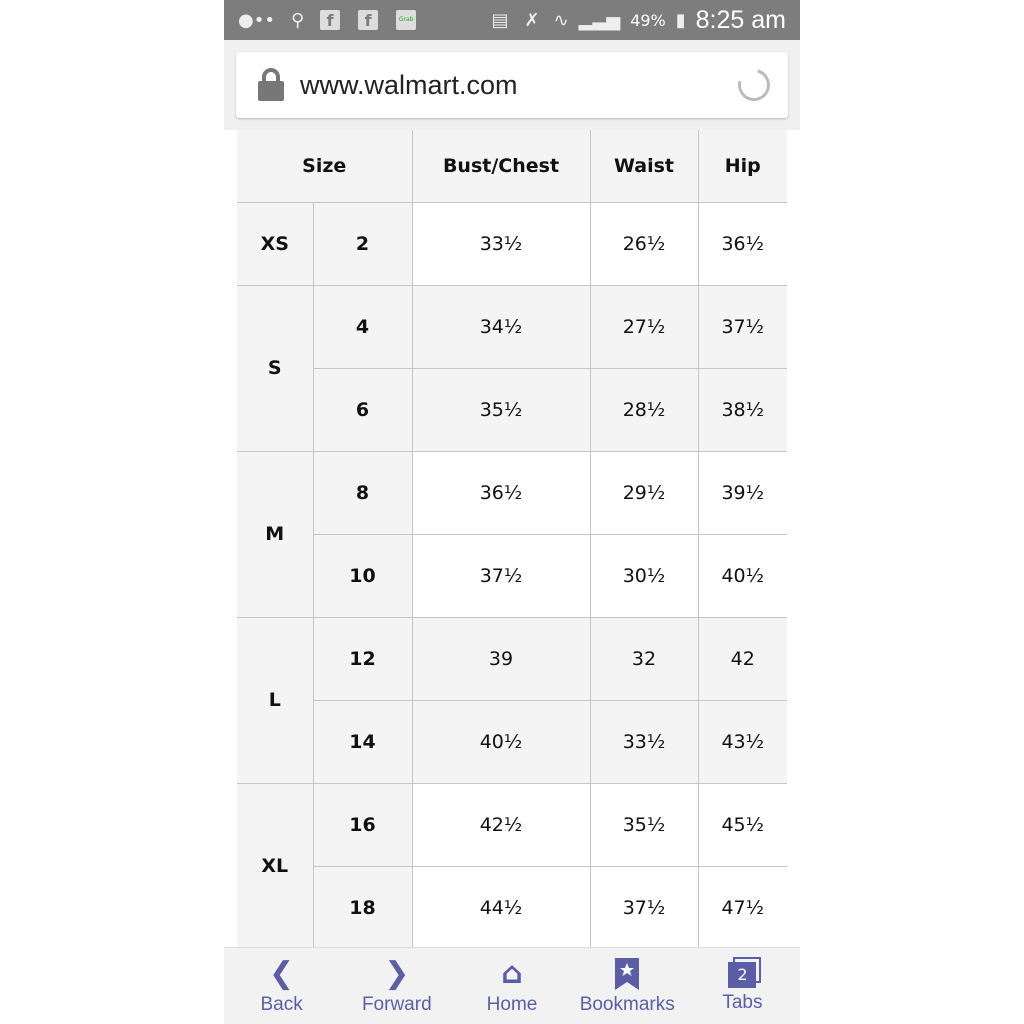 This screenshot has height=1024, width=1024. I want to click on waist-cell: 37½, so click(644, 907).